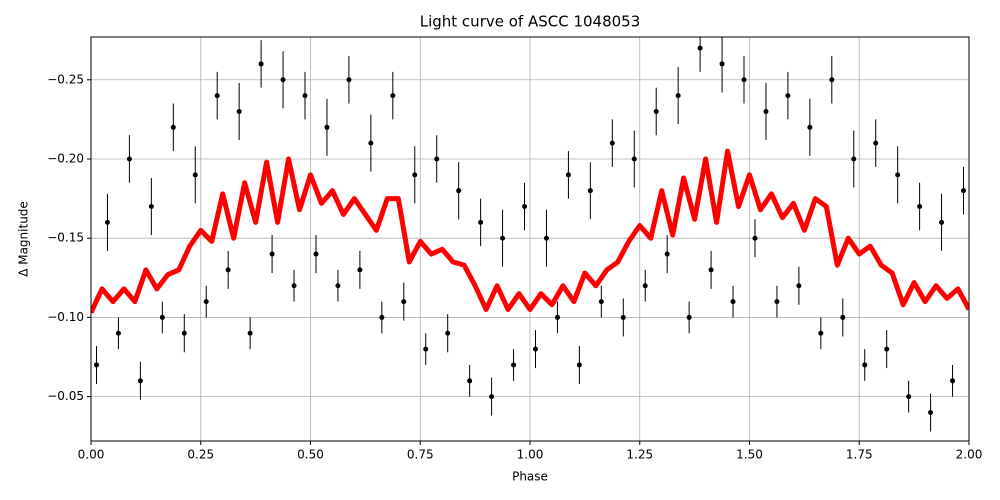 This screenshot has width=1000, height=500. I want to click on y-tick-label: −0.20, so click(65, 158).